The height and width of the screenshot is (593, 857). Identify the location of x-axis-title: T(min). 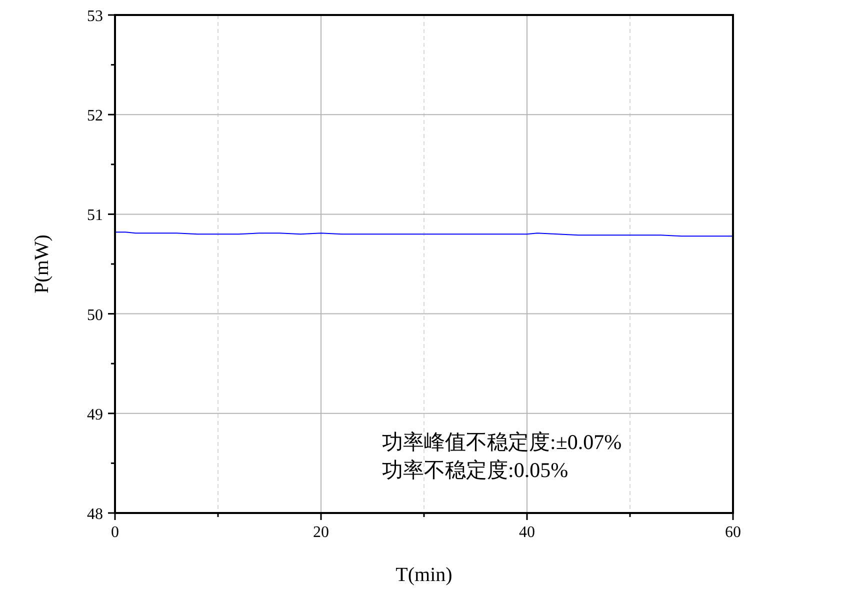
(424, 575).